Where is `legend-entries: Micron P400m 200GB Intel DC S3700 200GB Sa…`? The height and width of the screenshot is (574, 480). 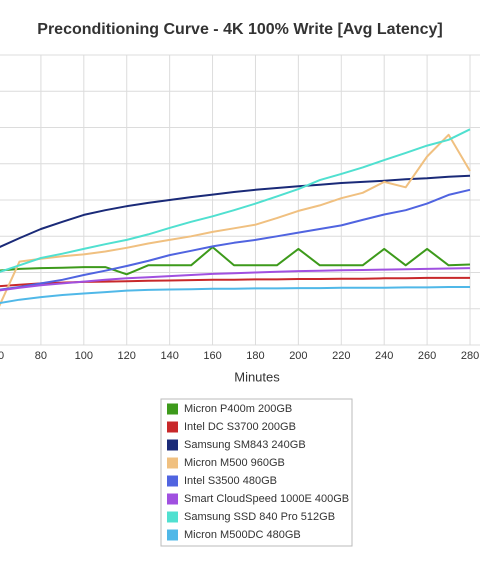
legend-entries: Micron P400m 200GB Intel DC S3700 200GB Sa… is located at coordinates (258, 472).